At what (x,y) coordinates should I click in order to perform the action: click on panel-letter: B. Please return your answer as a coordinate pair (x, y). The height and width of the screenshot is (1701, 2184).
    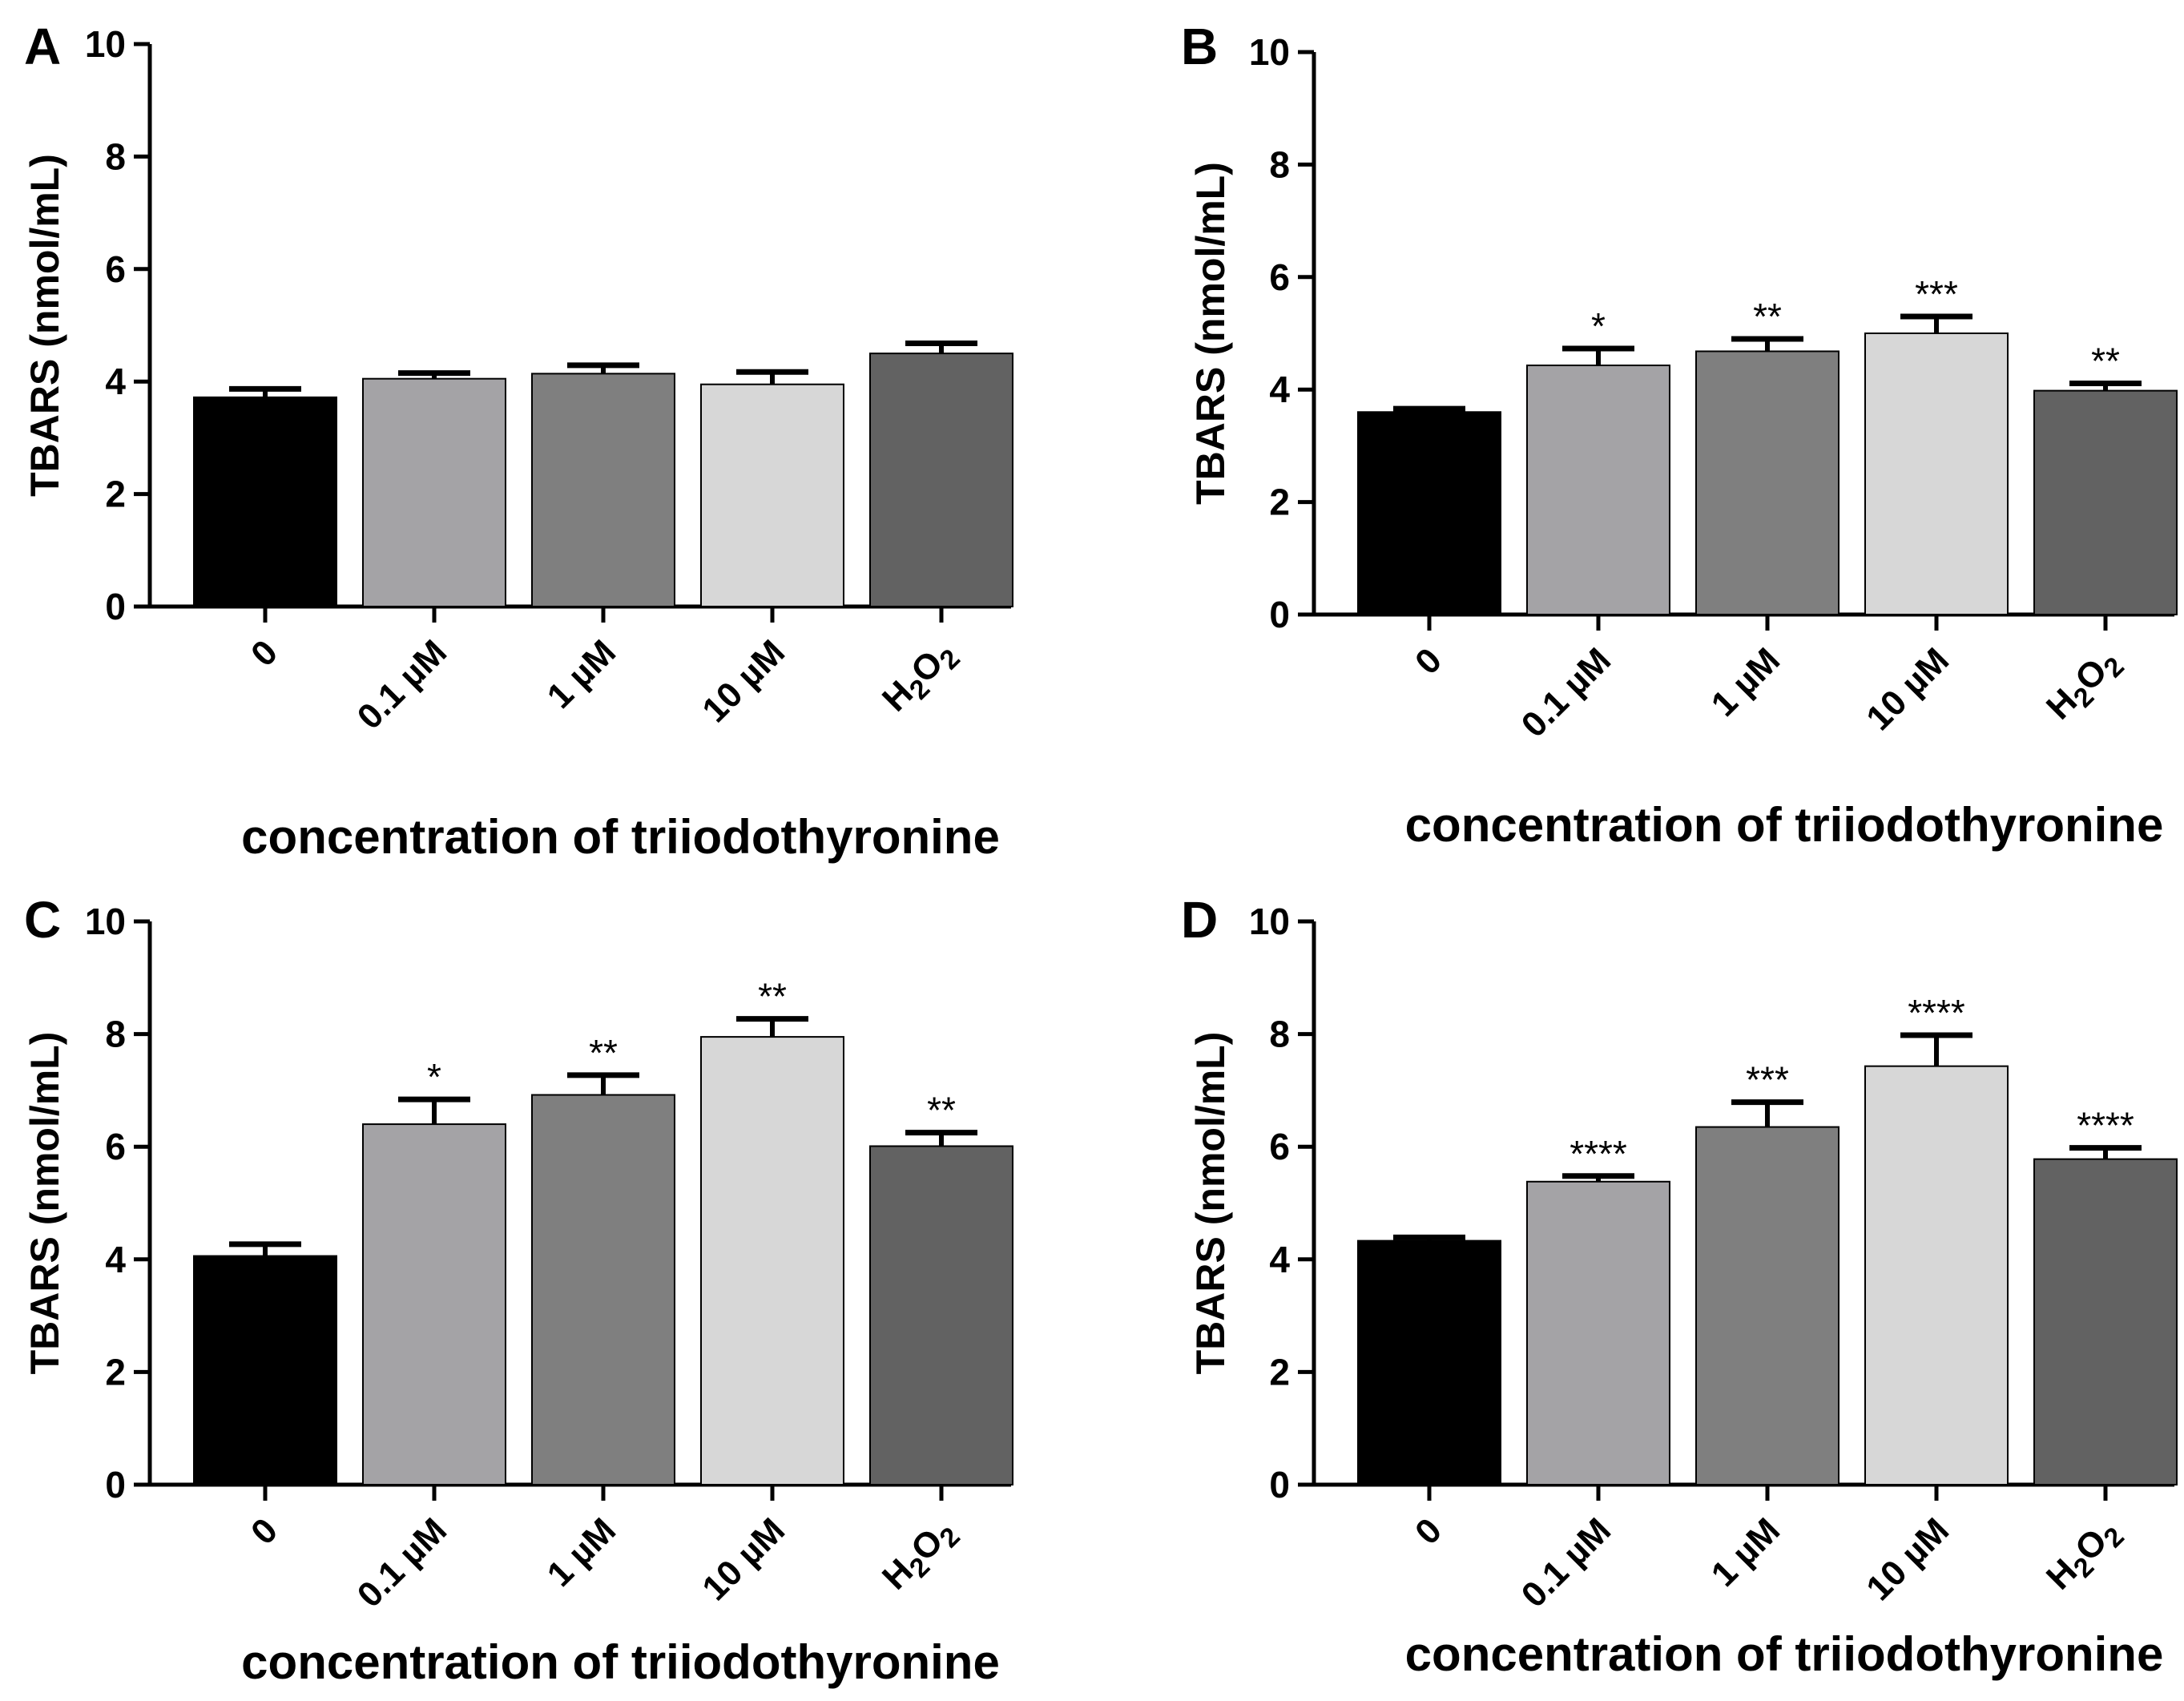
    Looking at the image, I should click on (1199, 46).